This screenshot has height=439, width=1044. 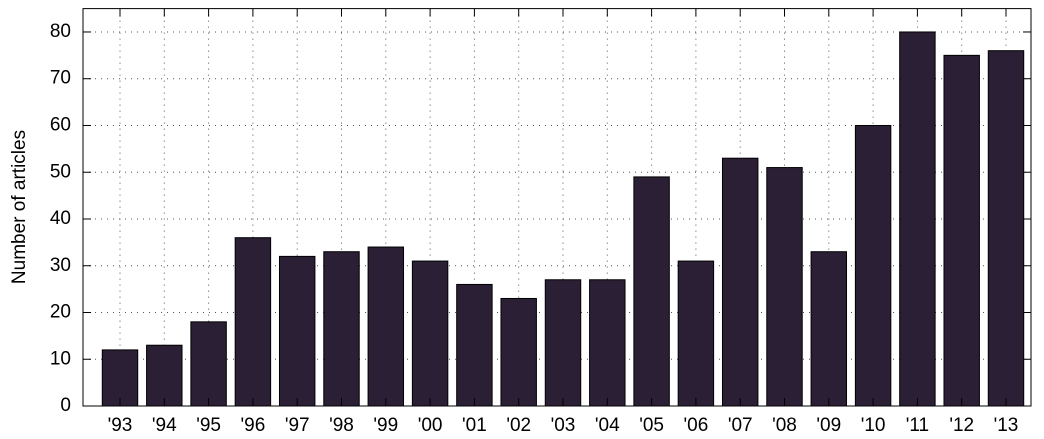 What do you see at coordinates (740, 425) in the screenshot?
I see `x-tick-label: '07` at bounding box center [740, 425].